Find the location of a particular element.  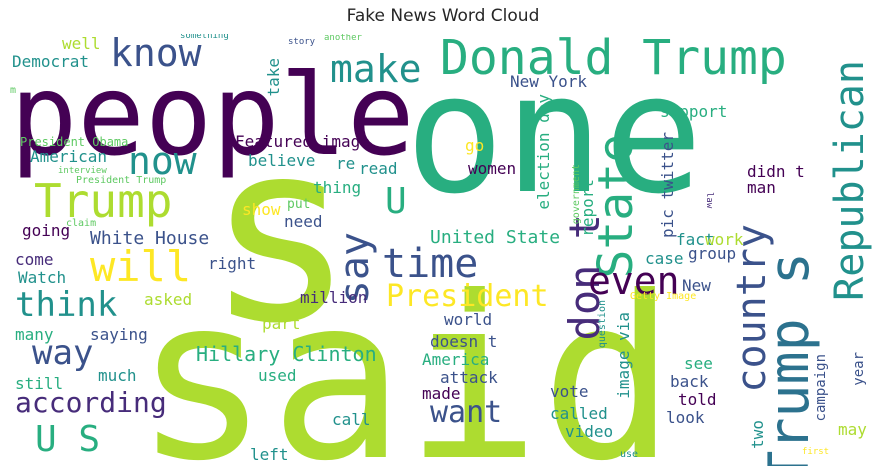

cloud-word-believe: believe is located at coordinates (282, 160).